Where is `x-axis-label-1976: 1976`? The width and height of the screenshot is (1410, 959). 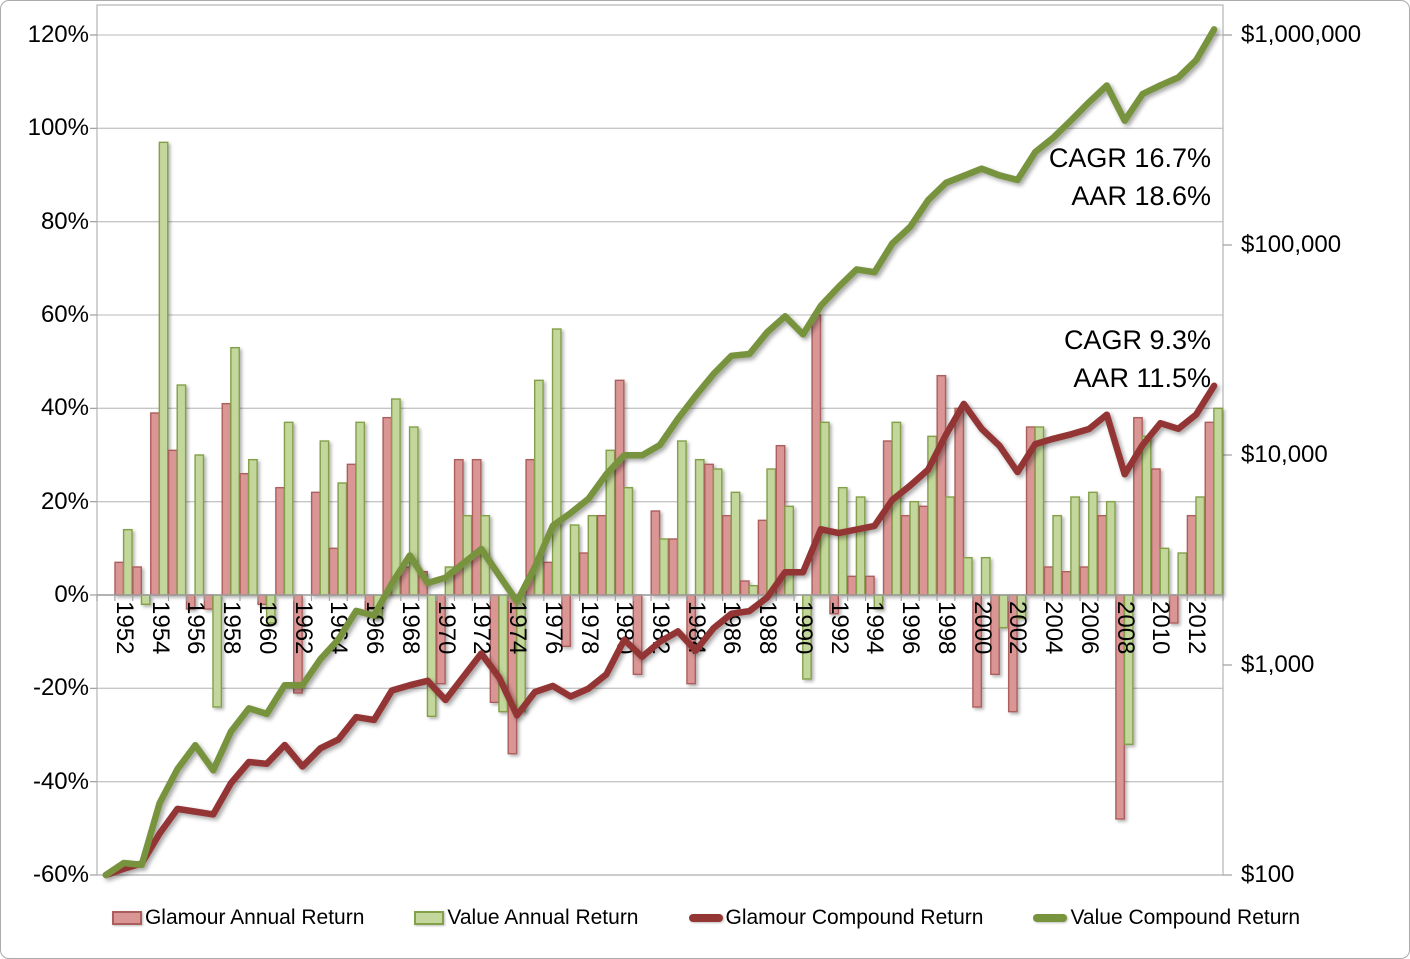
x-axis-label-1976: 1976 is located at coordinates (553, 628).